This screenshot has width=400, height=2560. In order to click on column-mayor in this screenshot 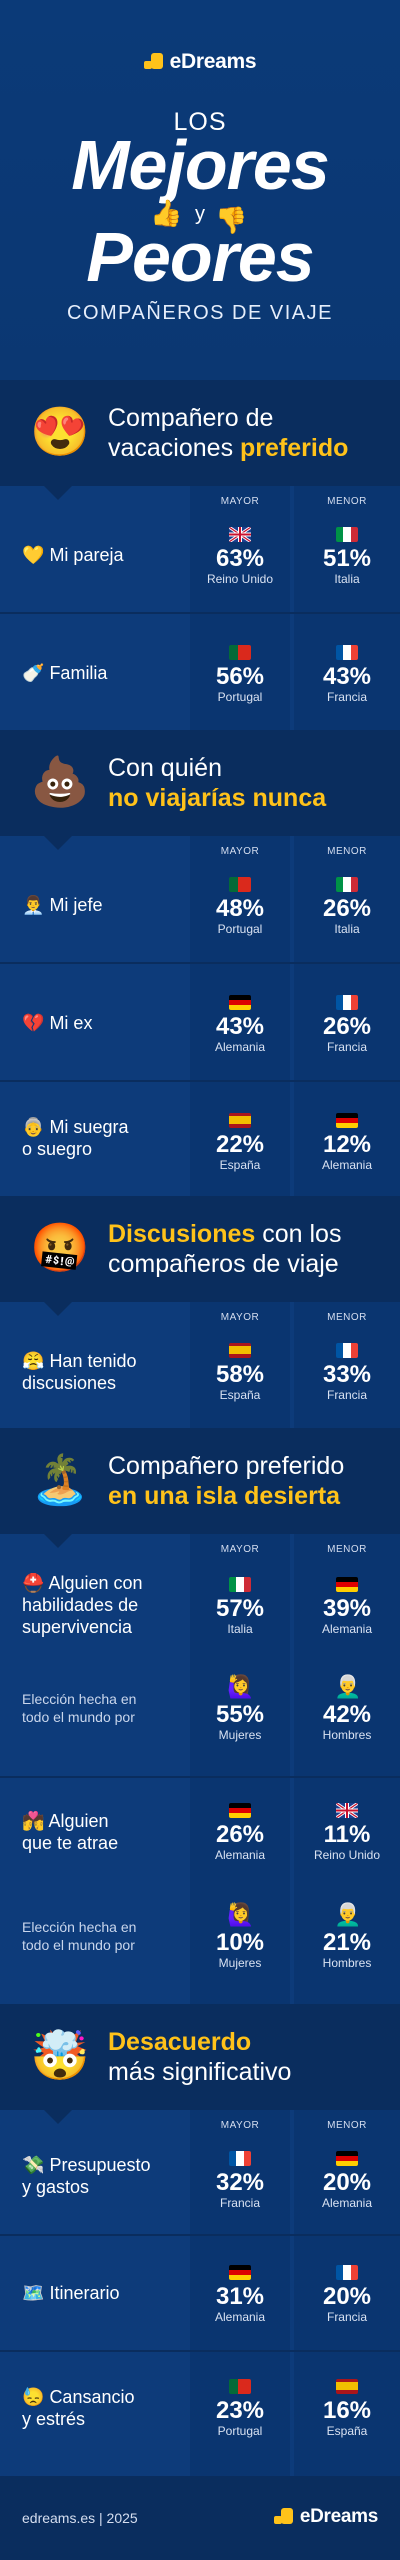, I will do `click(240, 2293)`.